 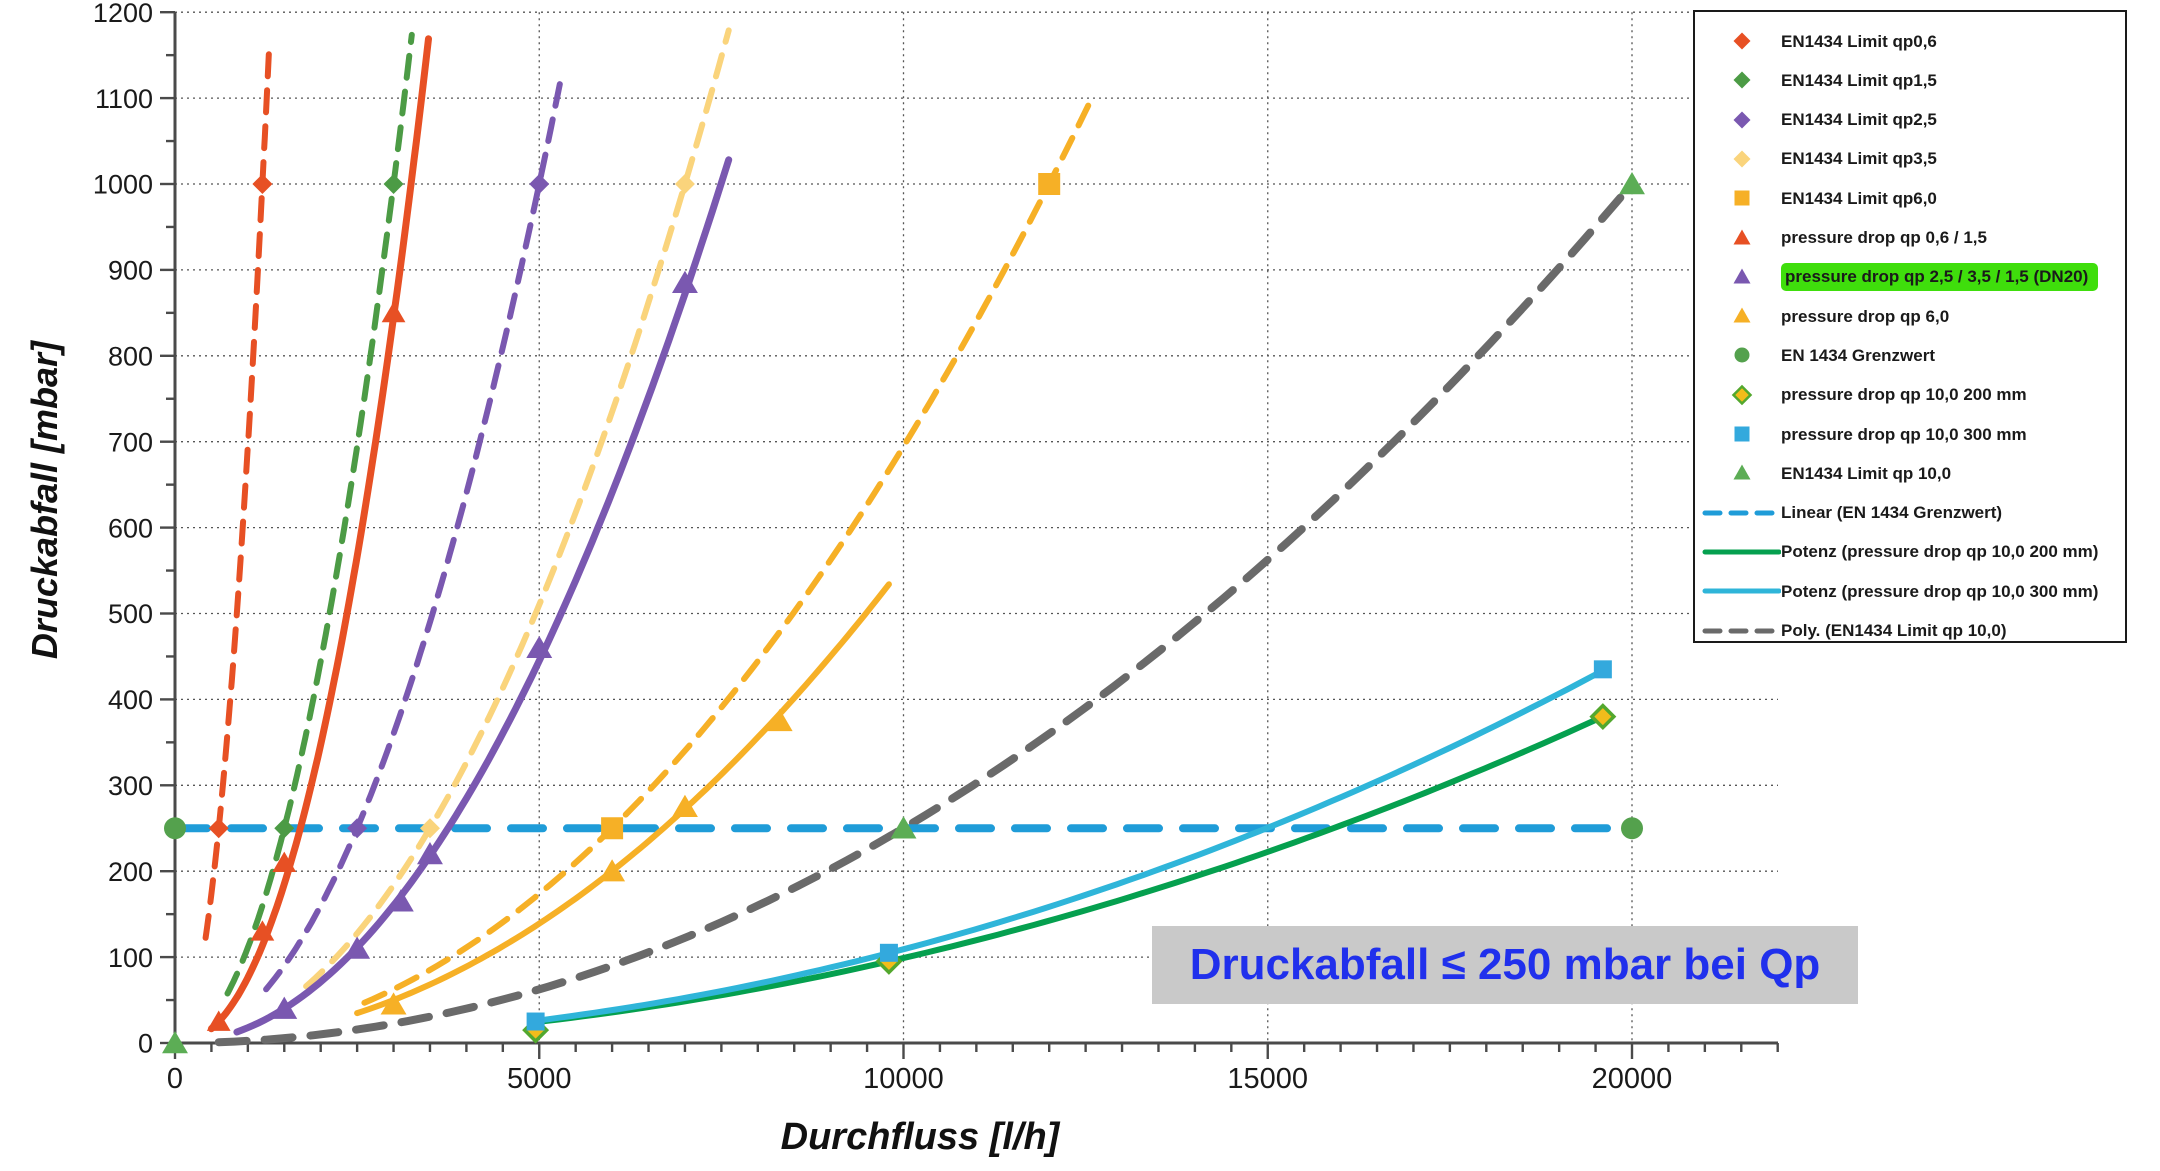 I want to click on legend-item: EN 1434 Grenzwert, so click(x=1910, y=355).